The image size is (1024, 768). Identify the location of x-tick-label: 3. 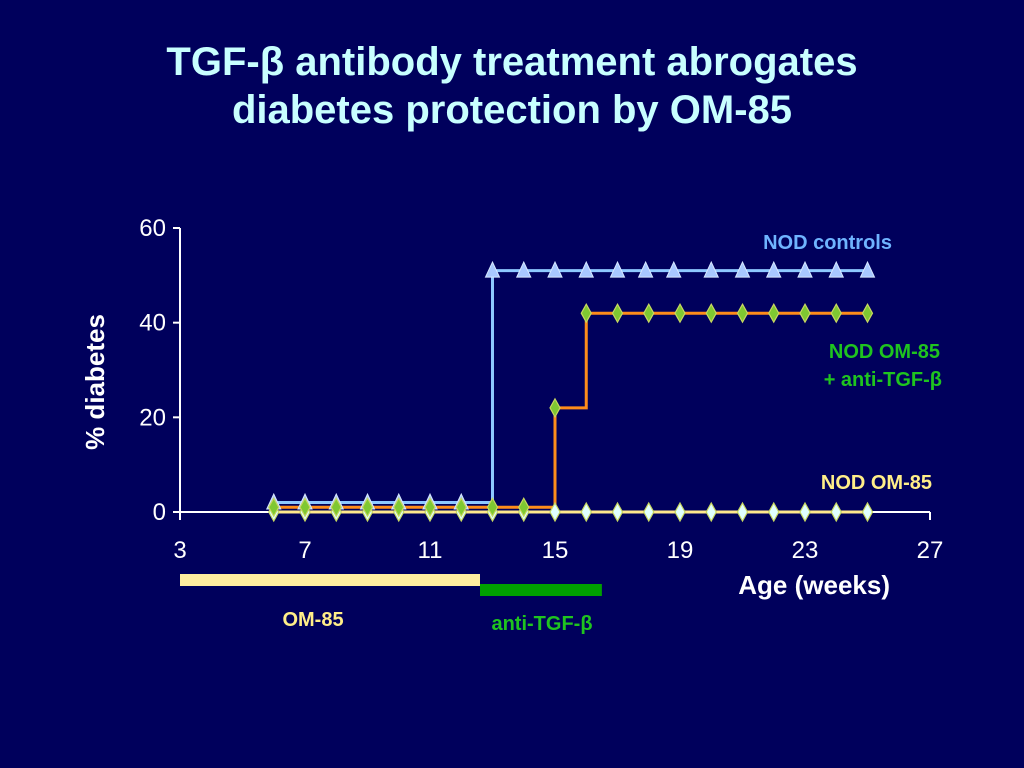
(179, 550).